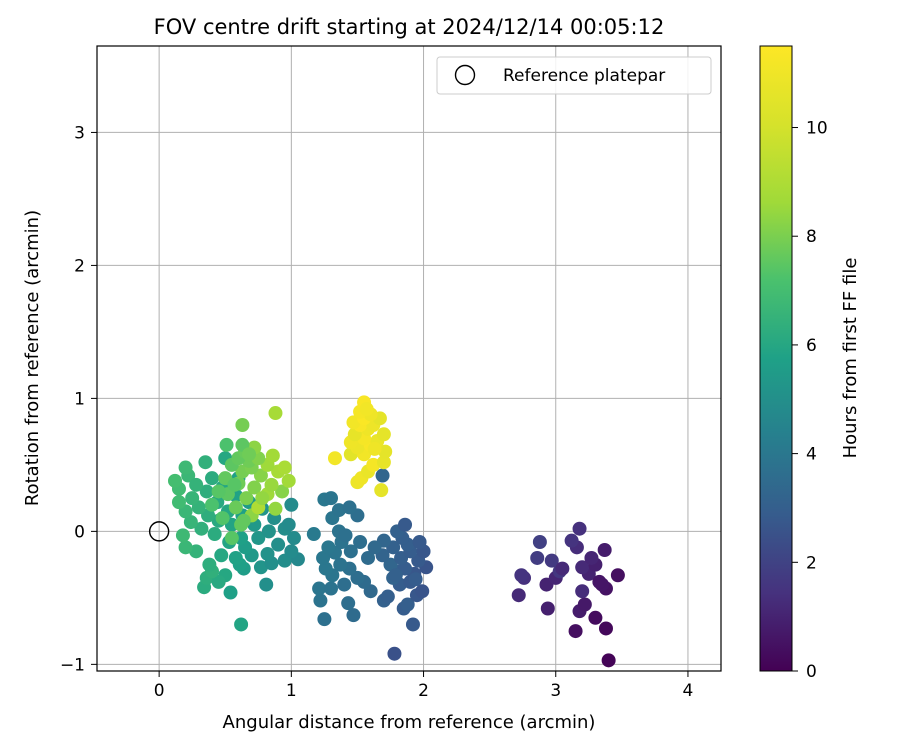 Image resolution: width=900 pixels, height=750 pixels. What do you see at coordinates (811, 237) in the screenshot?
I see `colorbar-tick-label: 8` at bounding box center [811, 237].